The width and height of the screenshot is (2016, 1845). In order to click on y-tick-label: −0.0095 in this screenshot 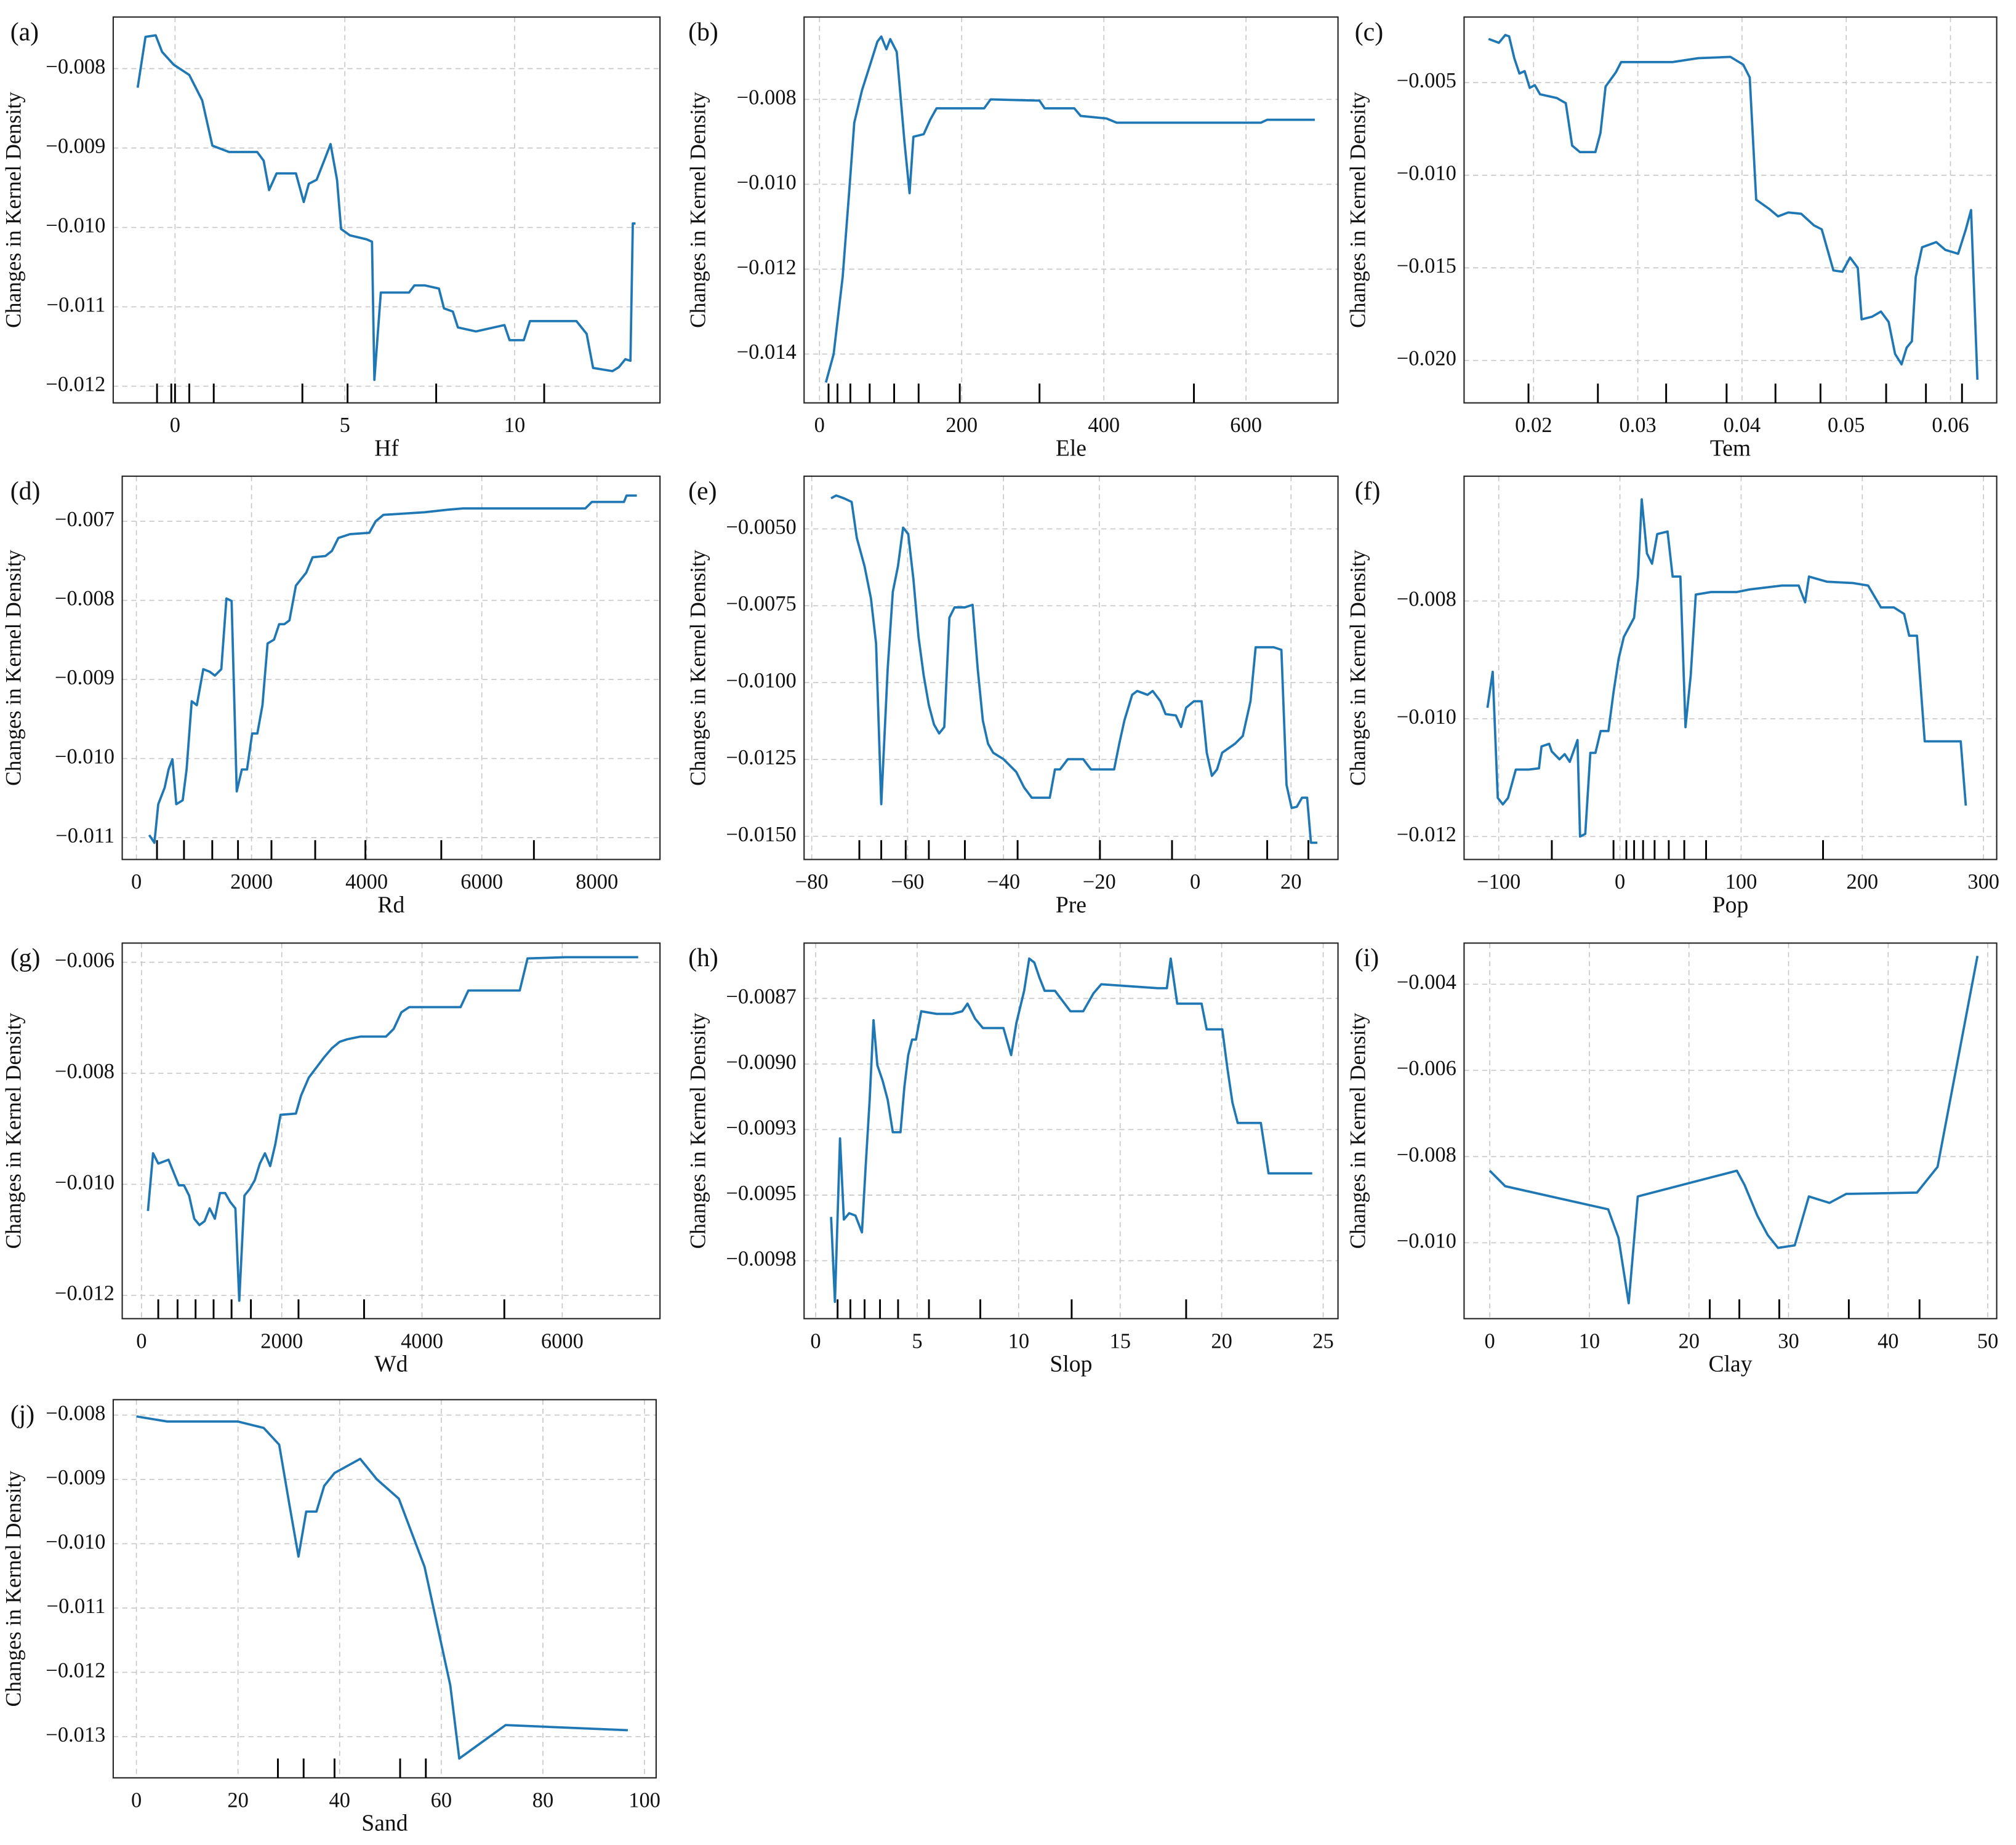, I will do `click(761, 1193)`.